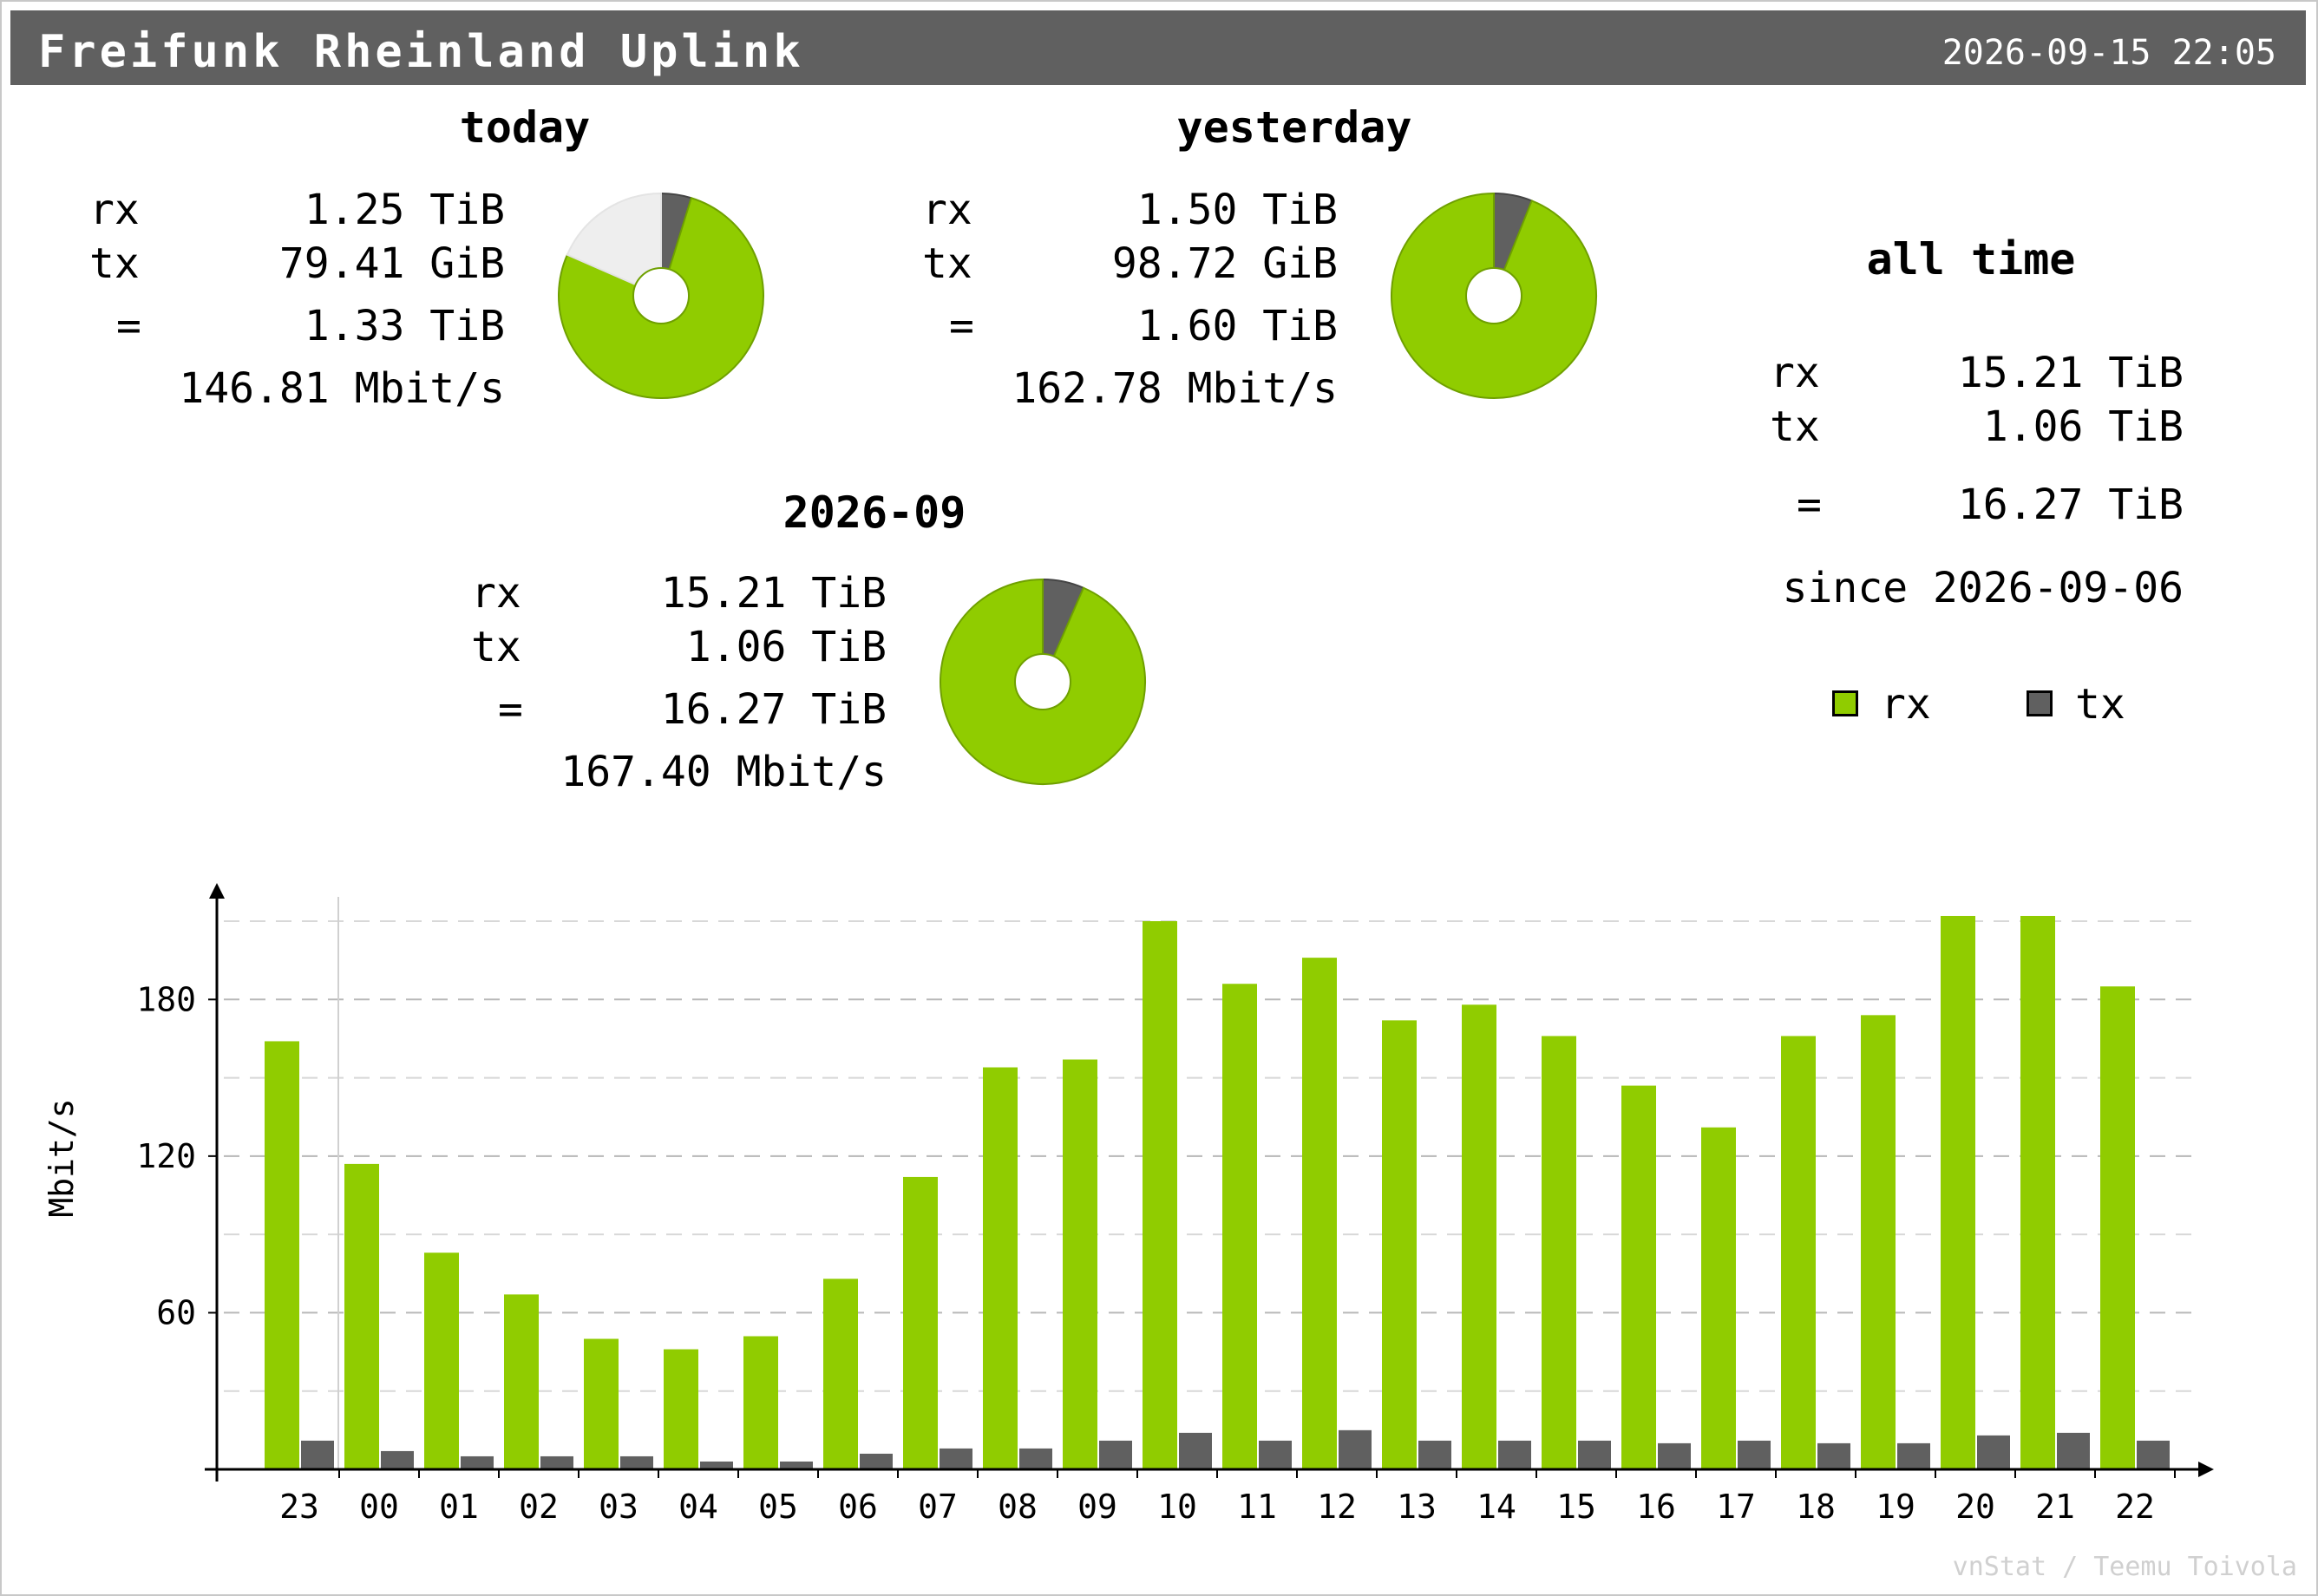  What do you see at coordinates (2083, 426) in the screenshot?
I see `all-time-tx-value: 1.06 TiB` at bounding box center [2083, 426].